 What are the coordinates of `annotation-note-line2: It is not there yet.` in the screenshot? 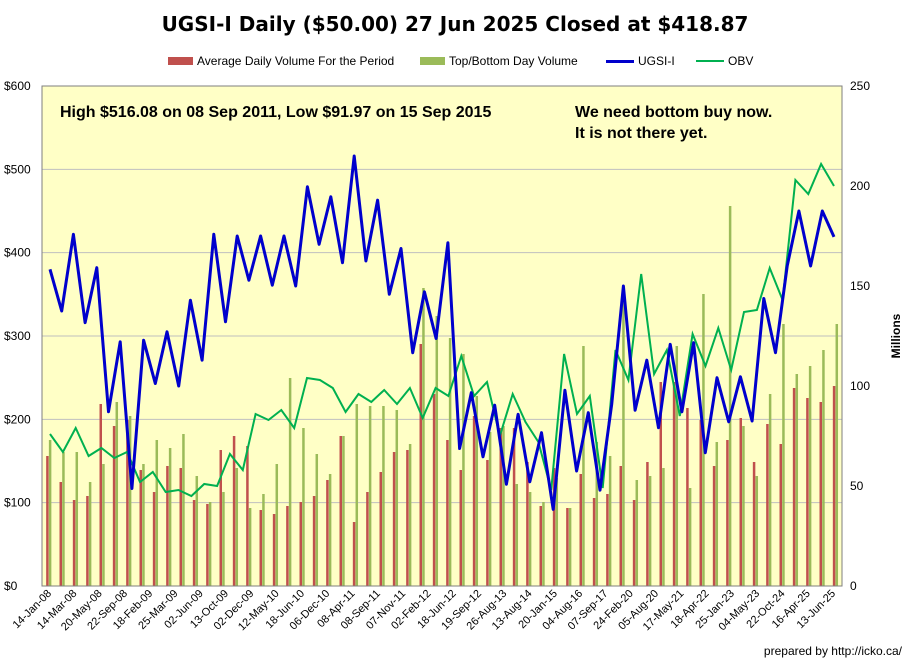 It's located at (641, 133).